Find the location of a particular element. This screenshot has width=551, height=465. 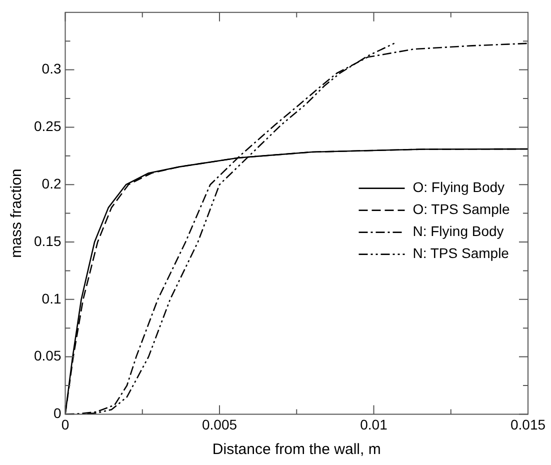

y-tick-label: 0.3 is located at coordinates (52, 68).